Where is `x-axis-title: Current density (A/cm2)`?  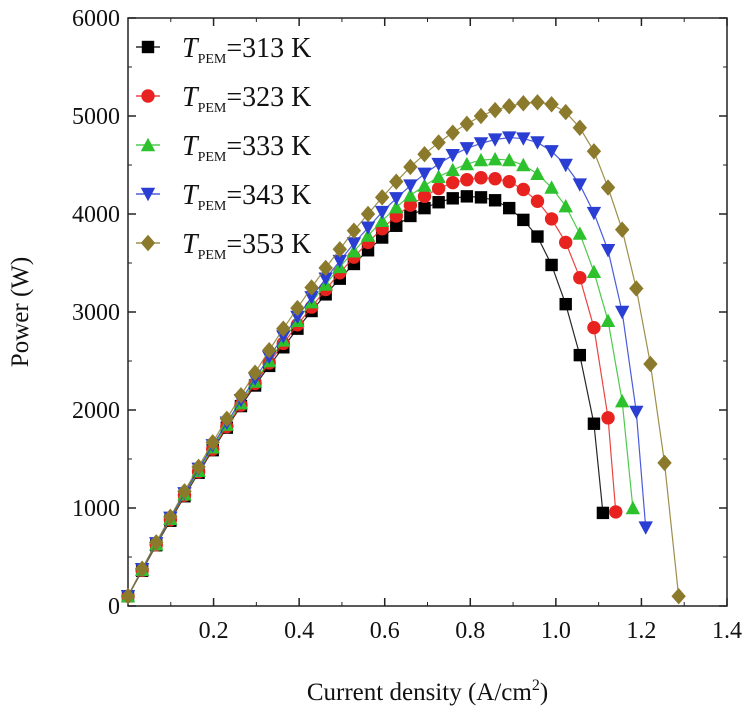 x-axis-title: Current density (A/cm2) is located at coordinates (427, 691).